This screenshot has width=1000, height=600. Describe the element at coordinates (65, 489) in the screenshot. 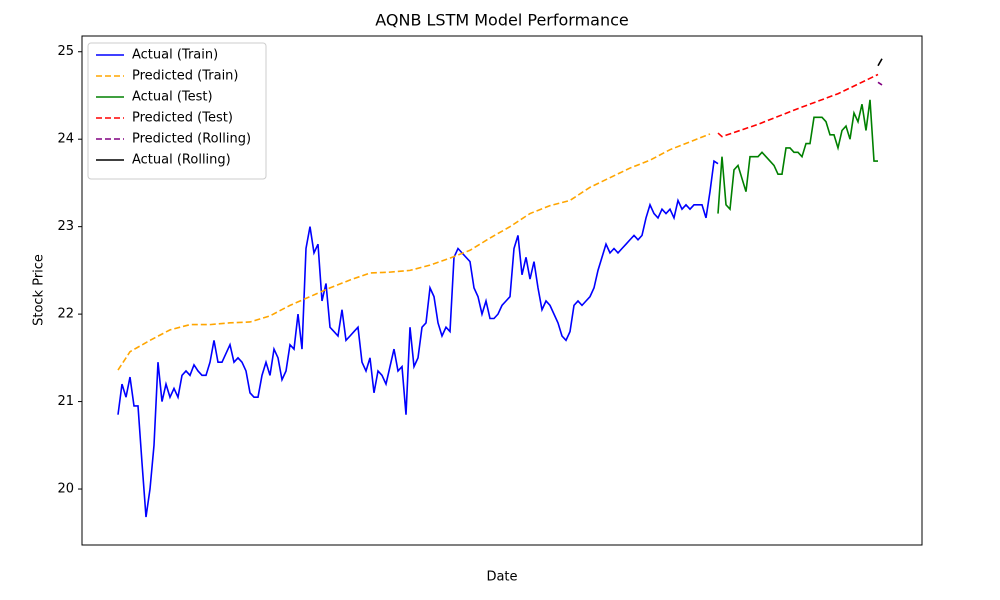

I see `y-tick-label: 20` at that location.